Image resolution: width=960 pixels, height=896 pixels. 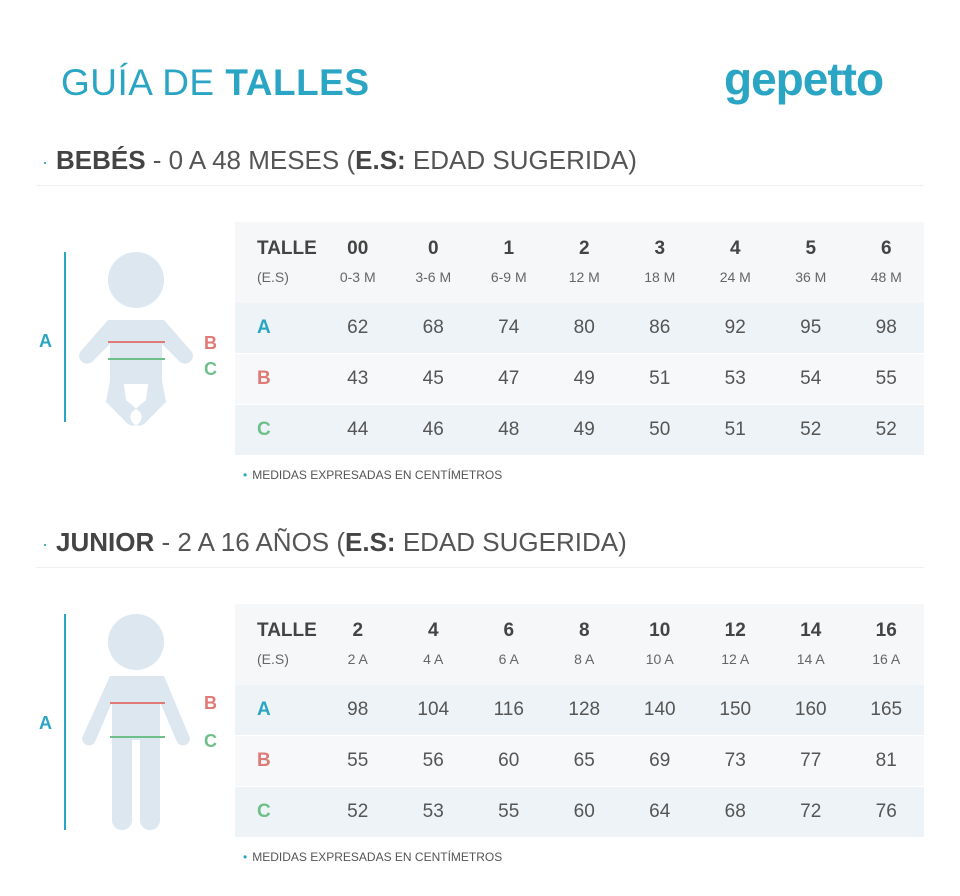 I want to click on age: 3-6 M, so click(x=433, y=276).